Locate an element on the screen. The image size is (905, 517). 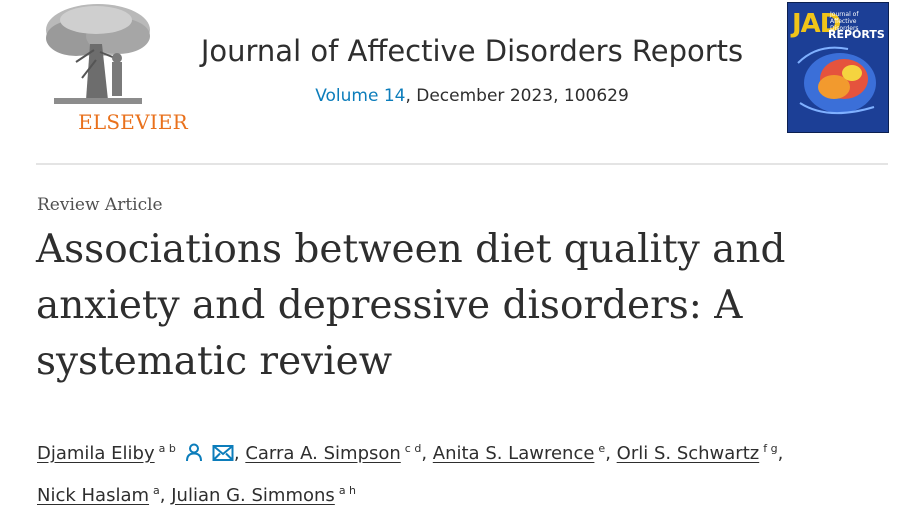
elsevier-logo: ELSEVIER is located at coordinates (112, 68).